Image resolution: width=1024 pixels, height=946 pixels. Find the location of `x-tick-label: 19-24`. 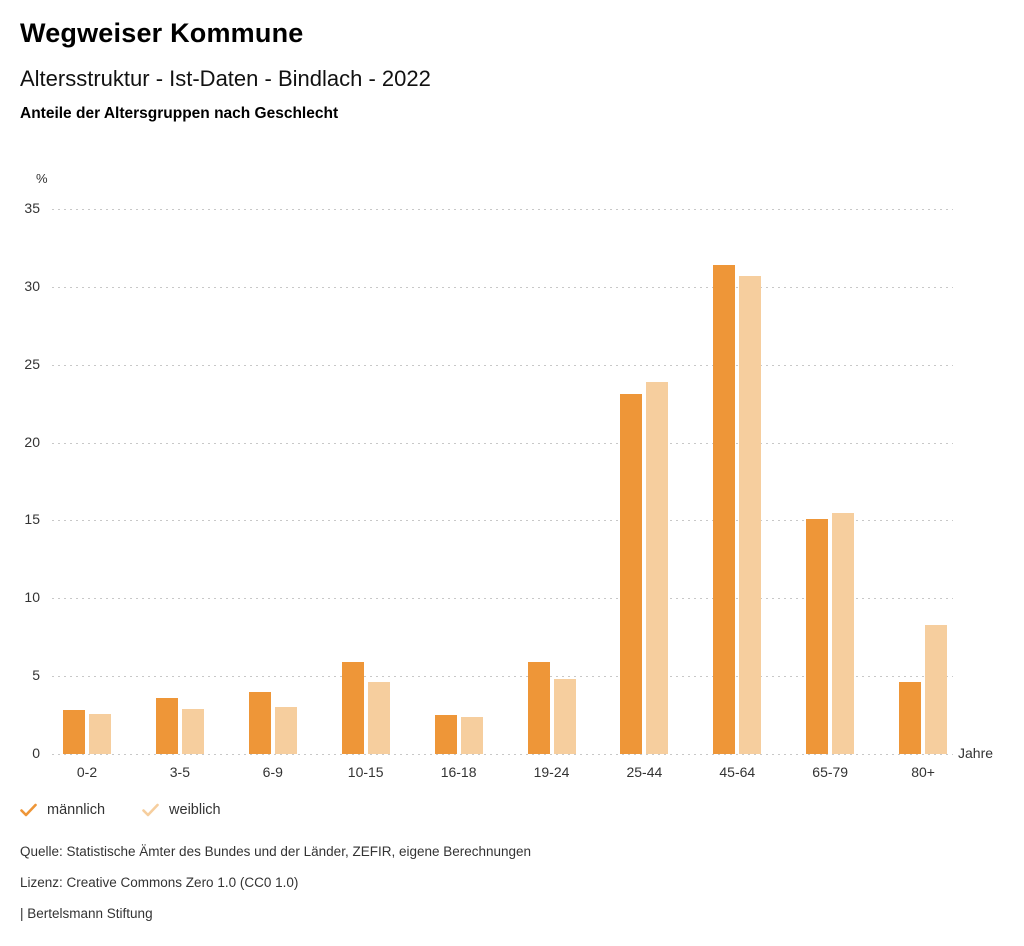

x-tick-label: 19-24 is located at coordinates (551, 772).